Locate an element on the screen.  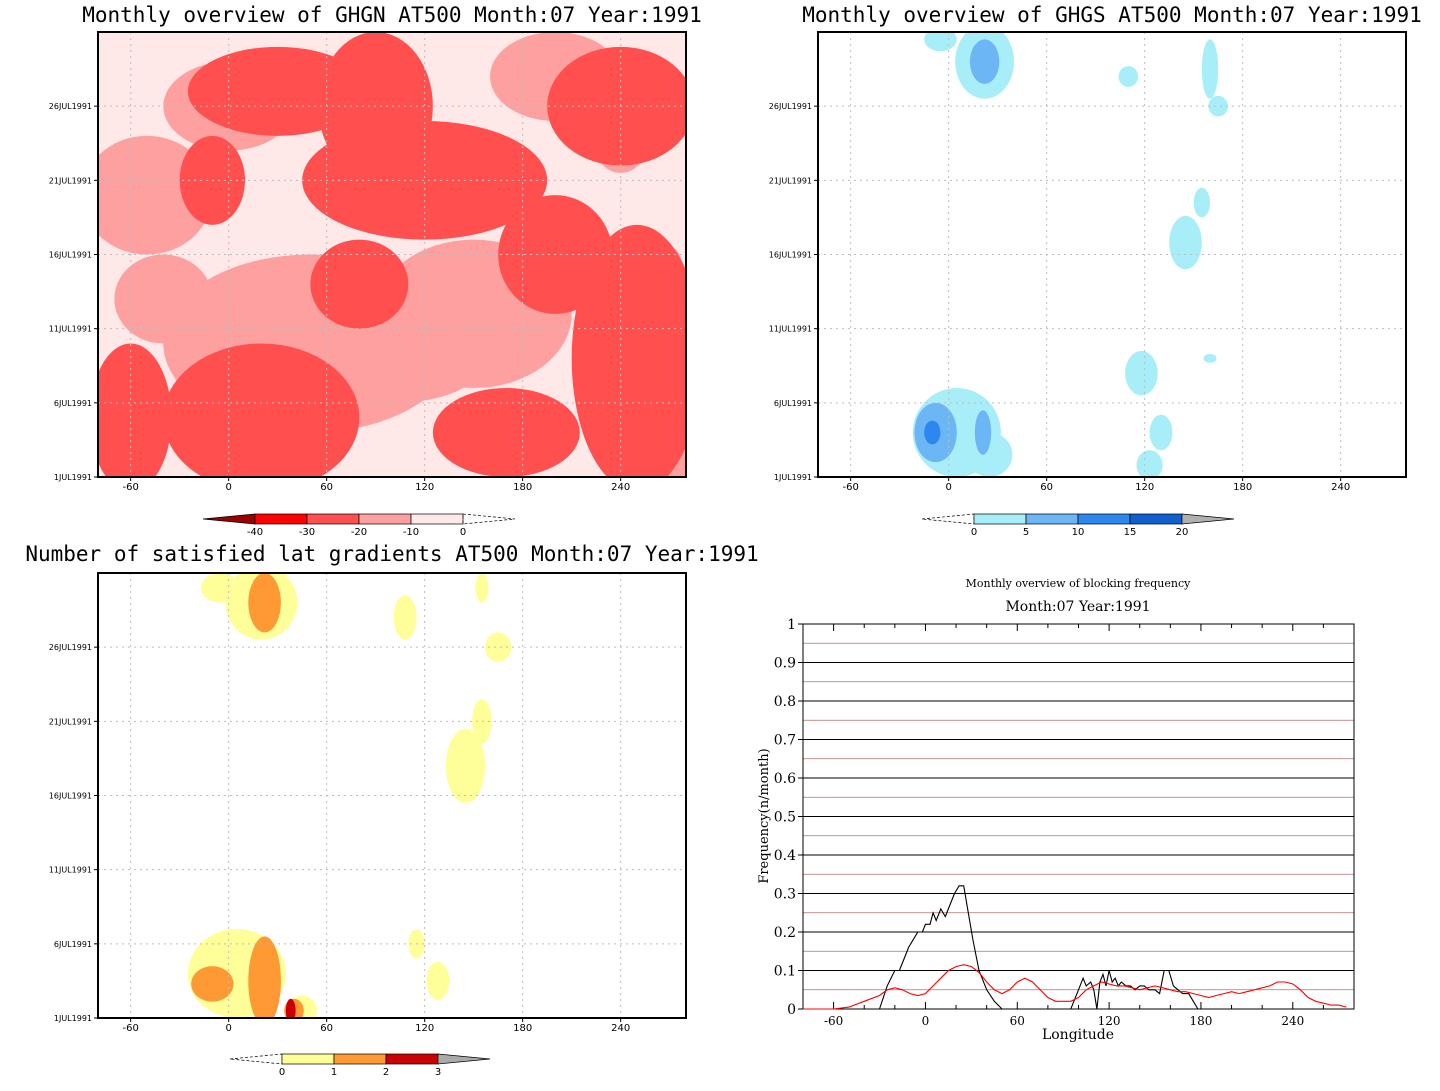
colorbar-label: 10 is located at coordinates (1078, 532).